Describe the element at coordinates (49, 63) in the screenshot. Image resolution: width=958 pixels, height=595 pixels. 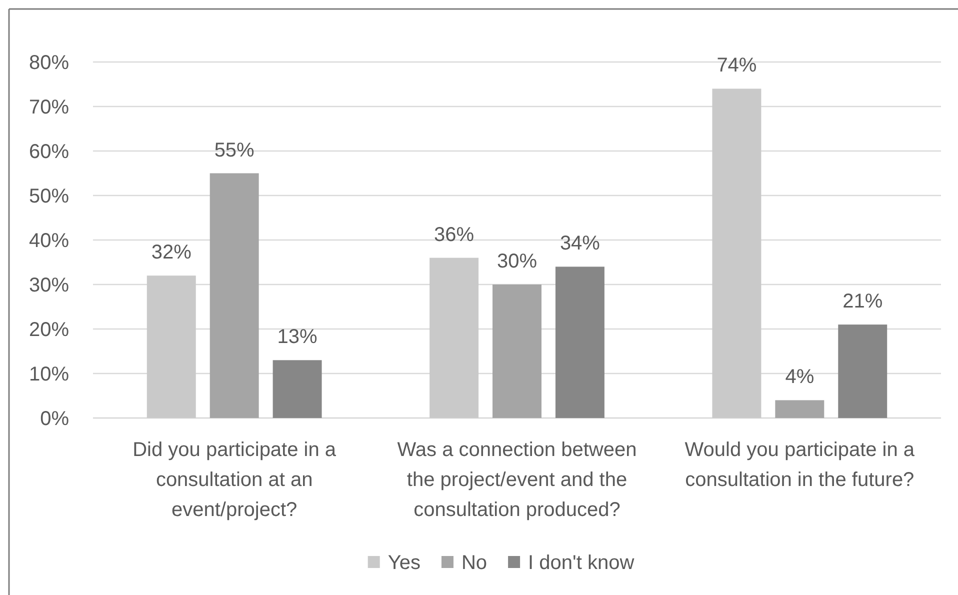
I see `y-tick-label: 80%` at that location.